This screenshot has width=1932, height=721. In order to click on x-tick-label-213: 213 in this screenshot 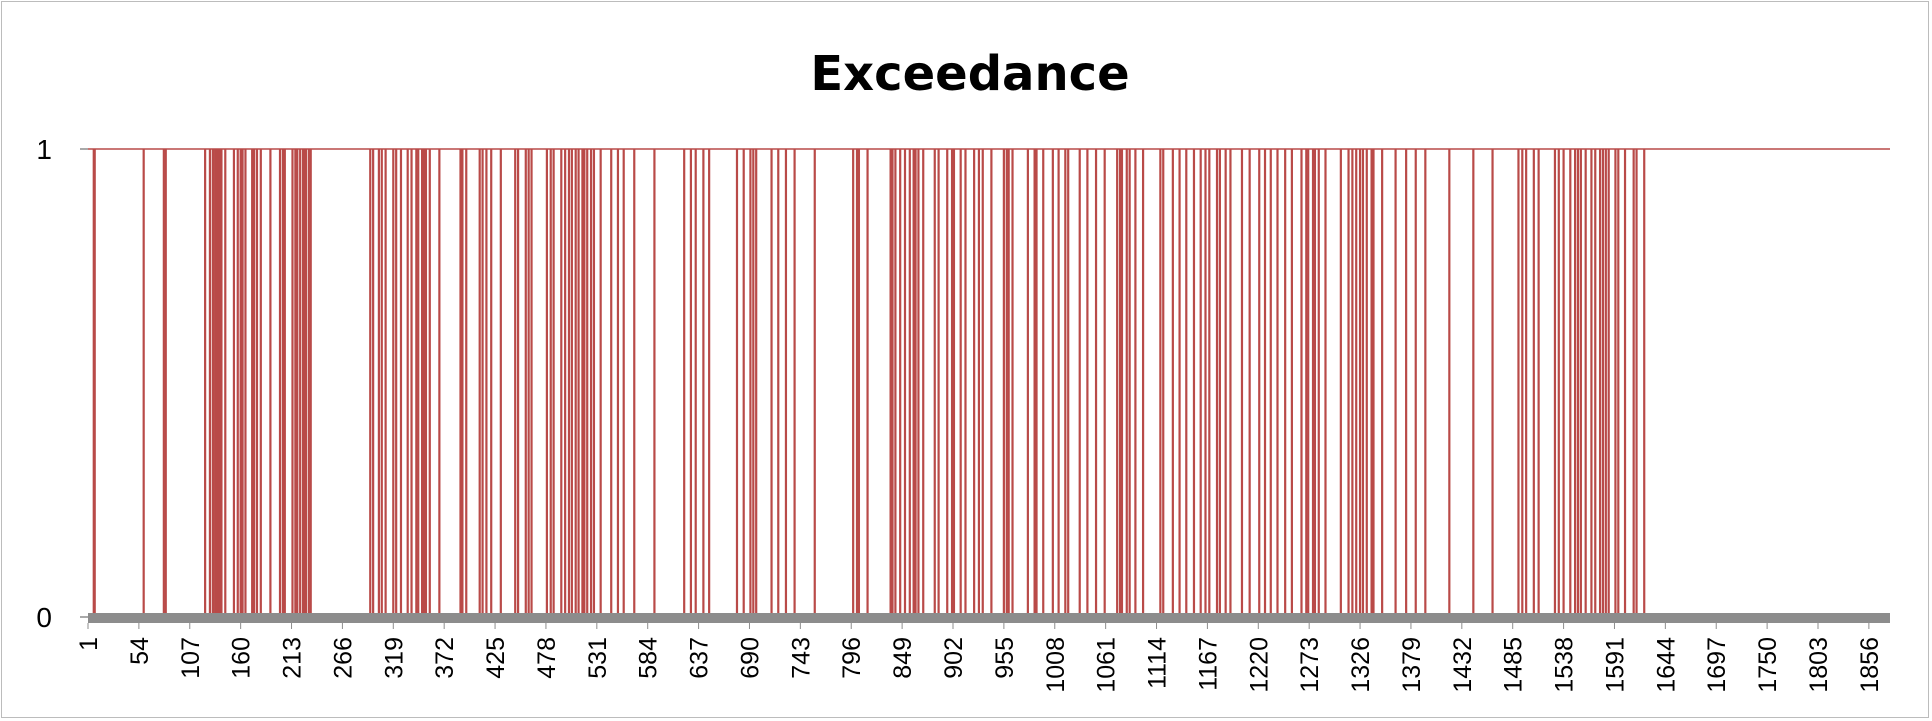, I will do `click(293, 658)`.